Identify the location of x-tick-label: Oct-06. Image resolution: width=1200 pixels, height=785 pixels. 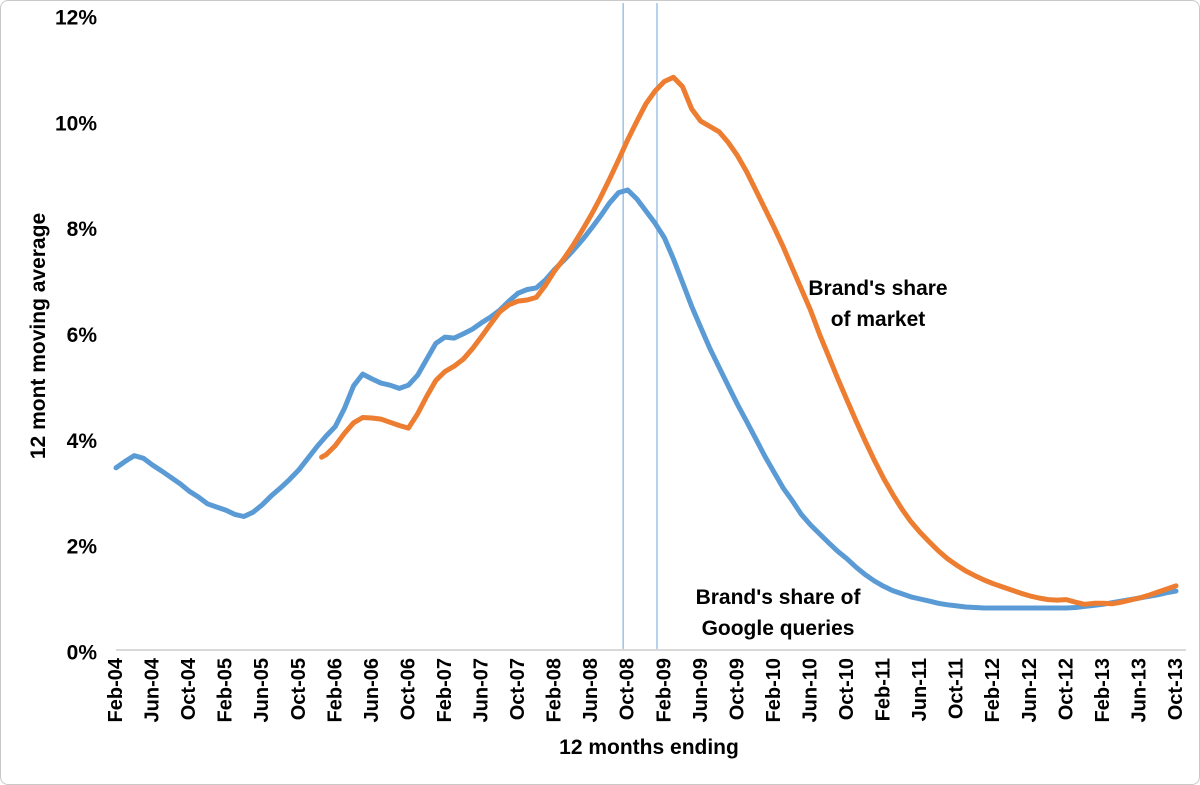
(408, 689).